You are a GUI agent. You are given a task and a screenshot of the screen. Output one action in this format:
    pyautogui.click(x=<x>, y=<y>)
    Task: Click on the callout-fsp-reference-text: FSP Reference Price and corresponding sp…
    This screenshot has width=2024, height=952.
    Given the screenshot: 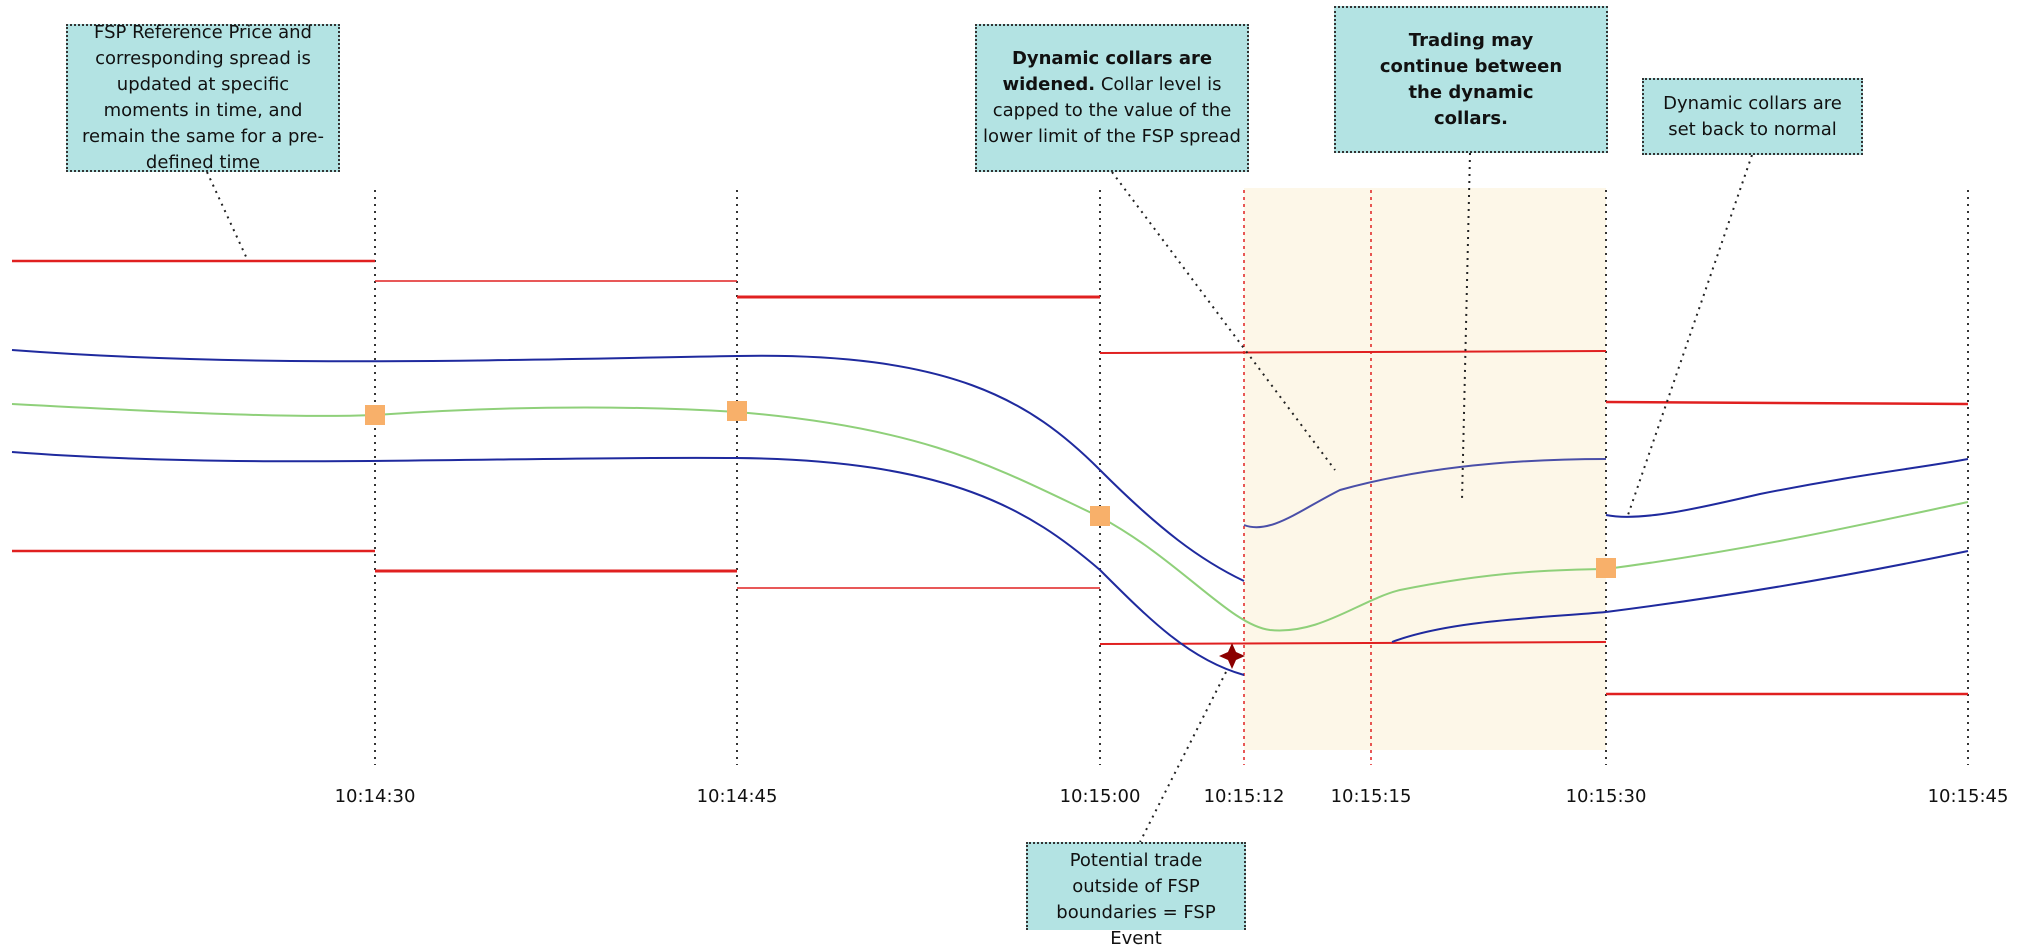 What is the action you would take?
    pyautogui.click(x=203, y=97)
    